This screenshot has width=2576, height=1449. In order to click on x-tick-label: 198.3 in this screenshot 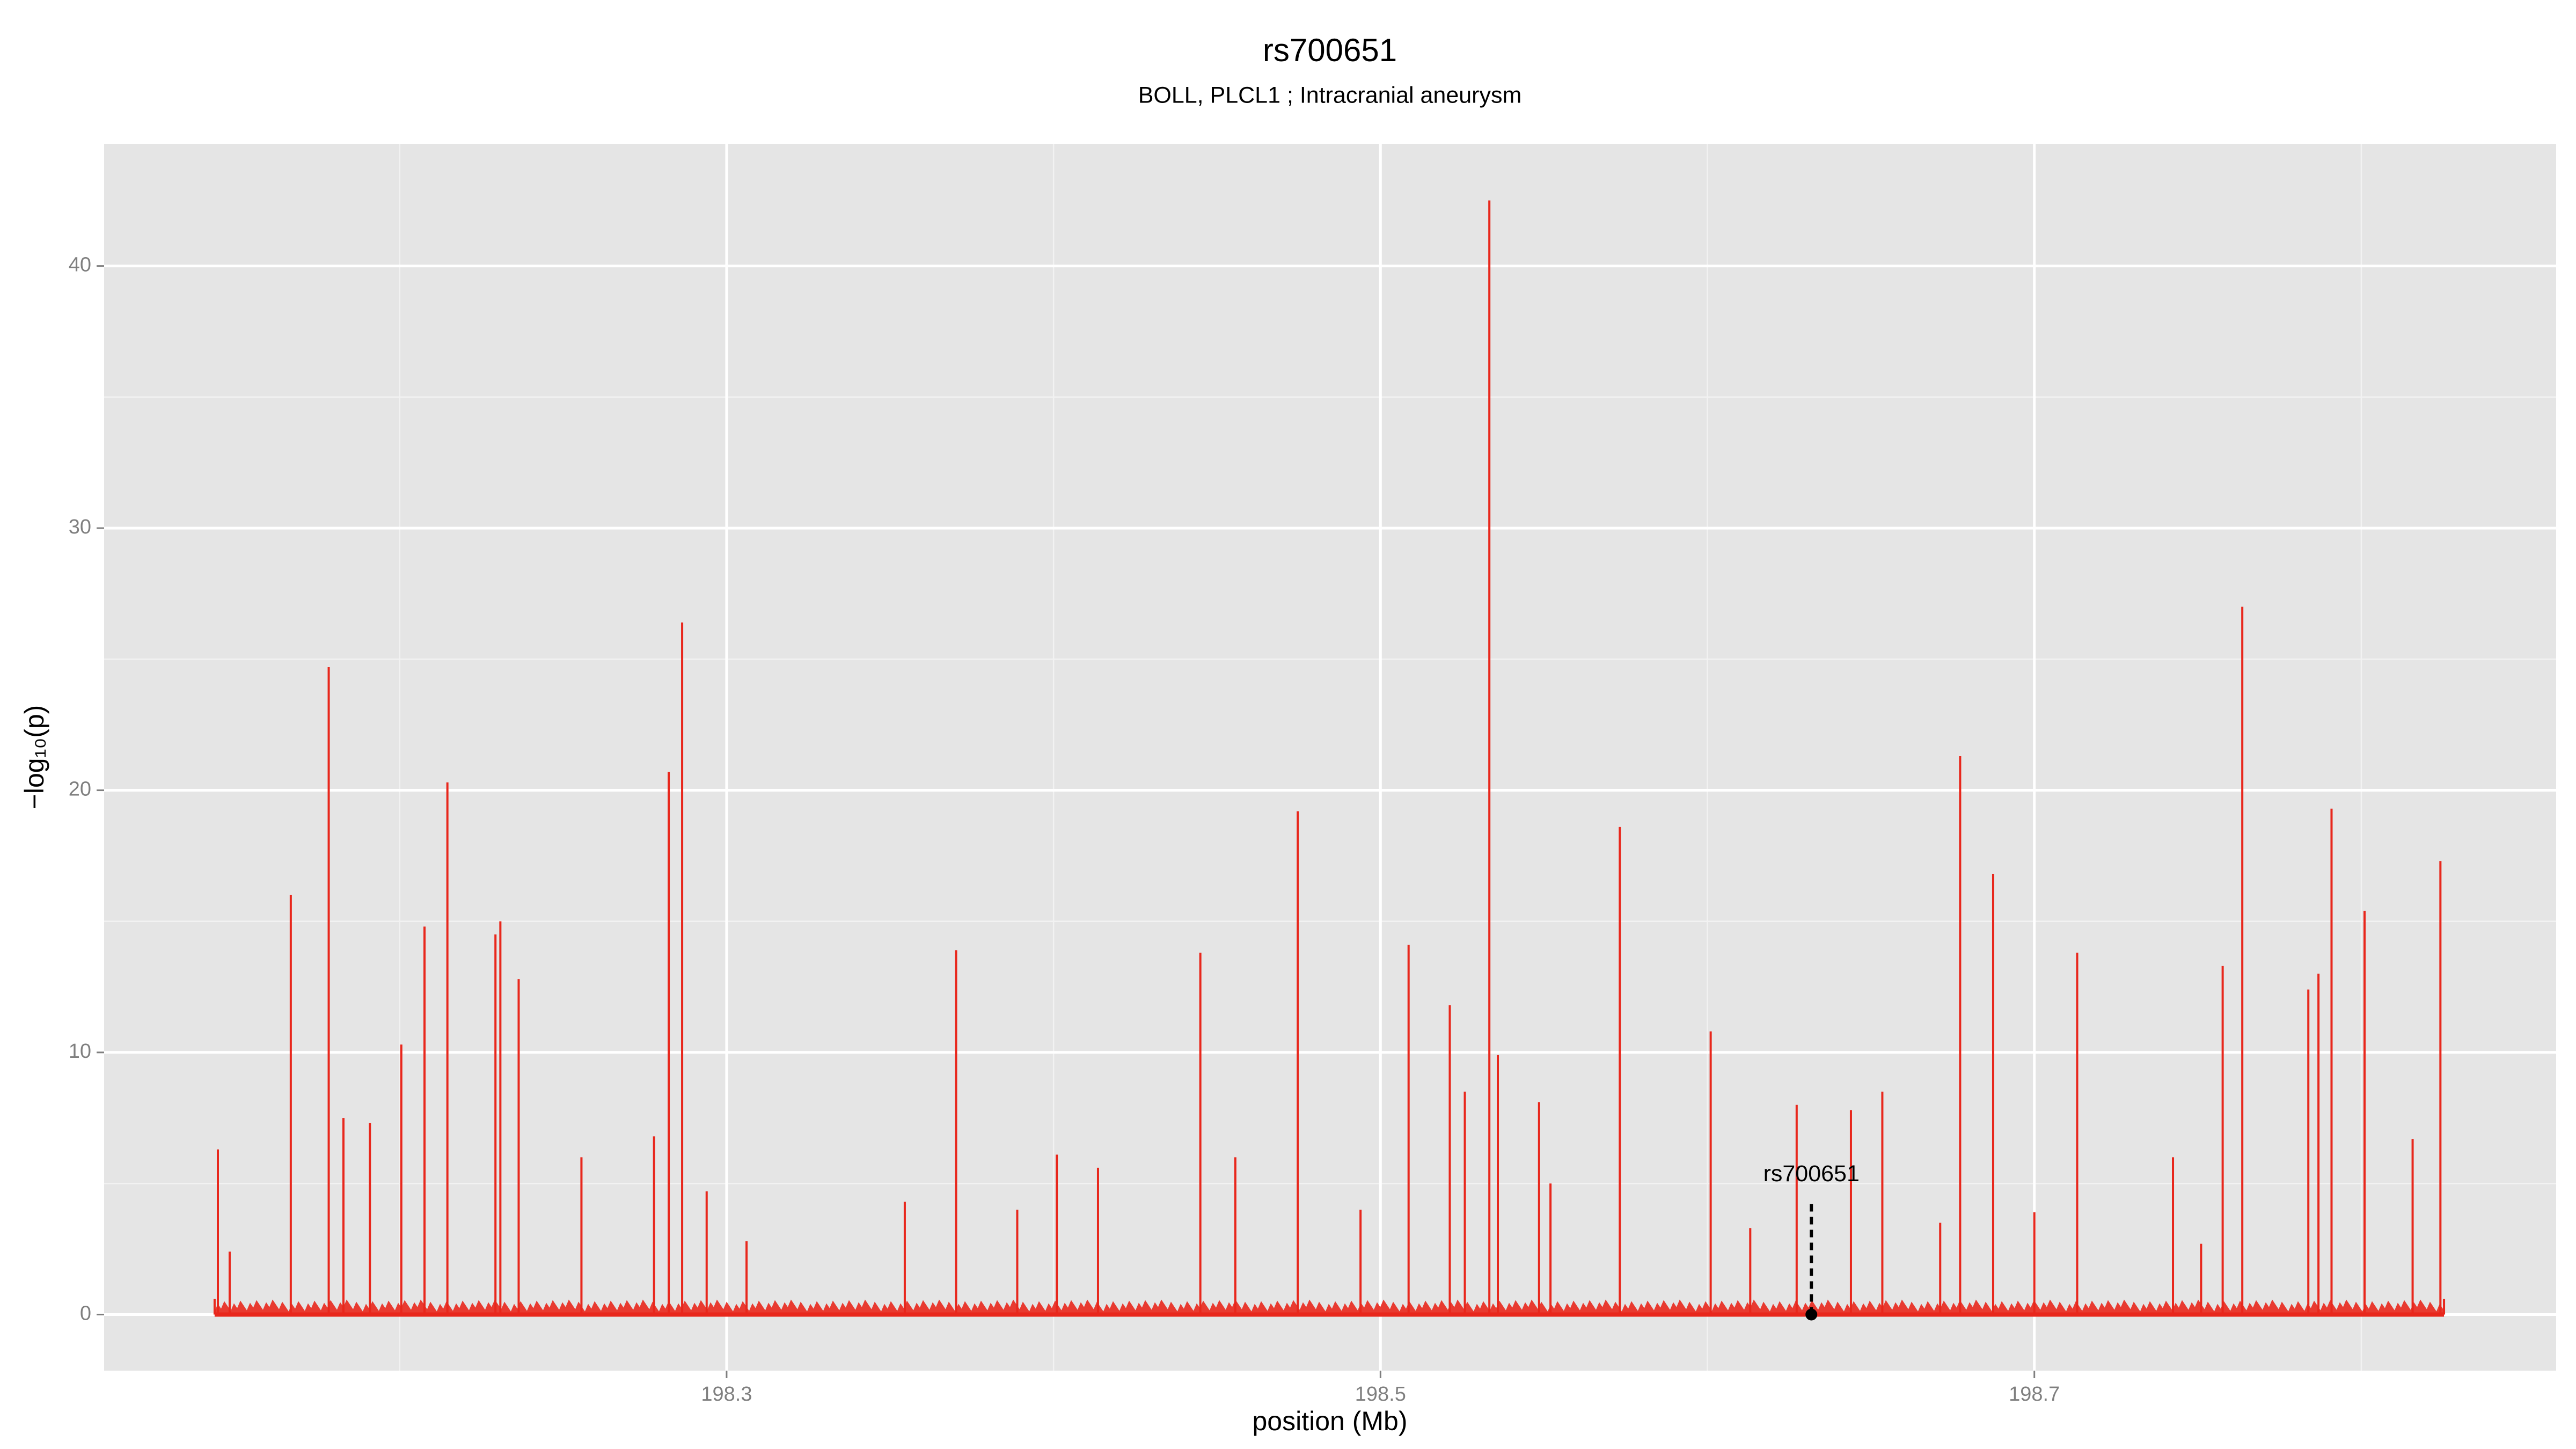, I will do `click(726, 1394)`.